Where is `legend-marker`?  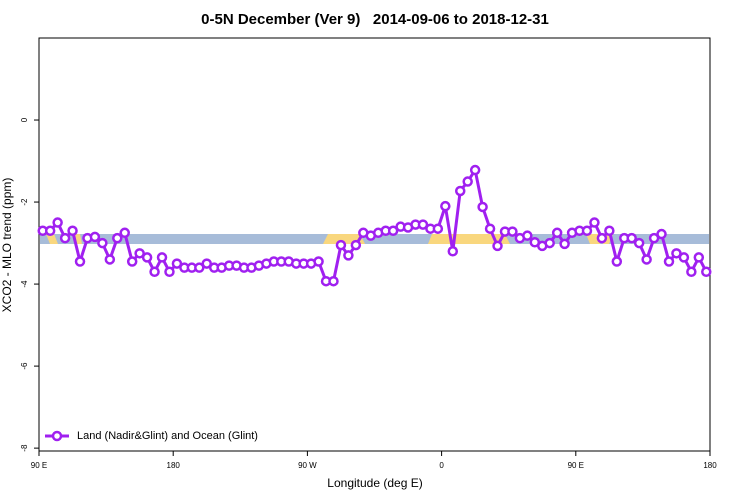
legend-marker is located at coordinates (57, 436).